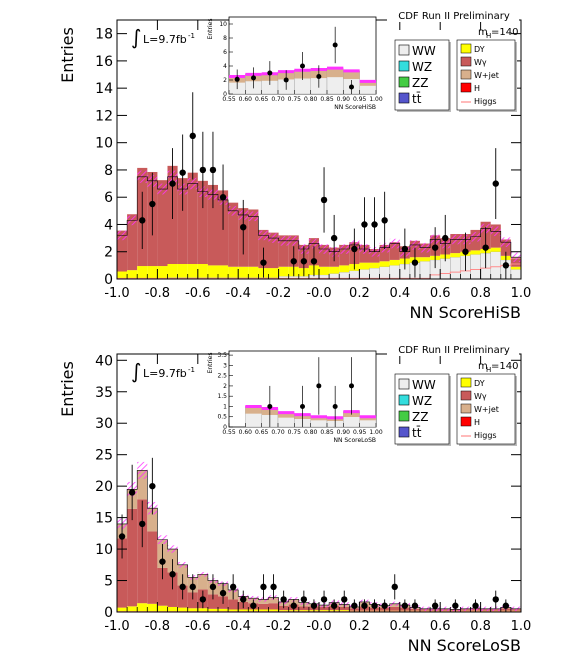  What do you see at coordinates (454, 350) in the screenshot?
I see `chart-title: CDF Run II Preliminary` at bounding box center [454, 350].